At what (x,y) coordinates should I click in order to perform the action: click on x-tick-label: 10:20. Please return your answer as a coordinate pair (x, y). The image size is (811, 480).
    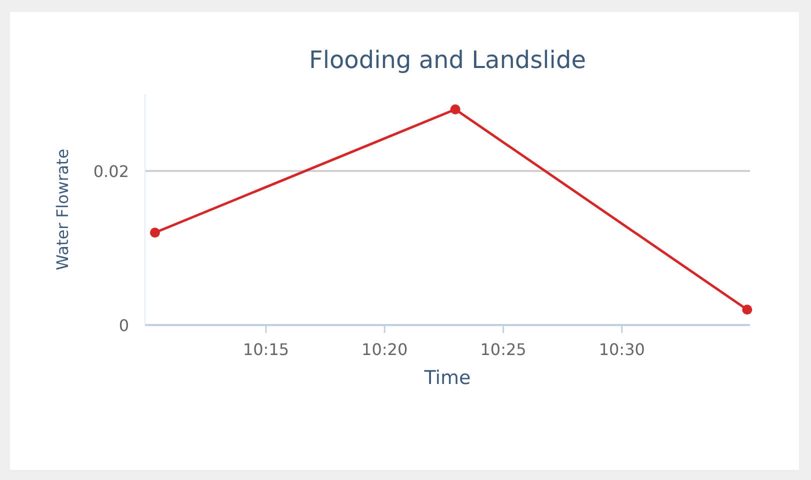
    Looking at the image, I should click on (385, 349).